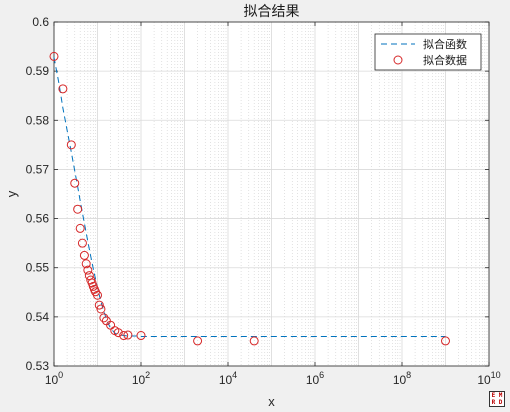 The width and height of the screenshot is (510, 412). I want to click on x-tick-label: 10⁶, so click(315, 378).